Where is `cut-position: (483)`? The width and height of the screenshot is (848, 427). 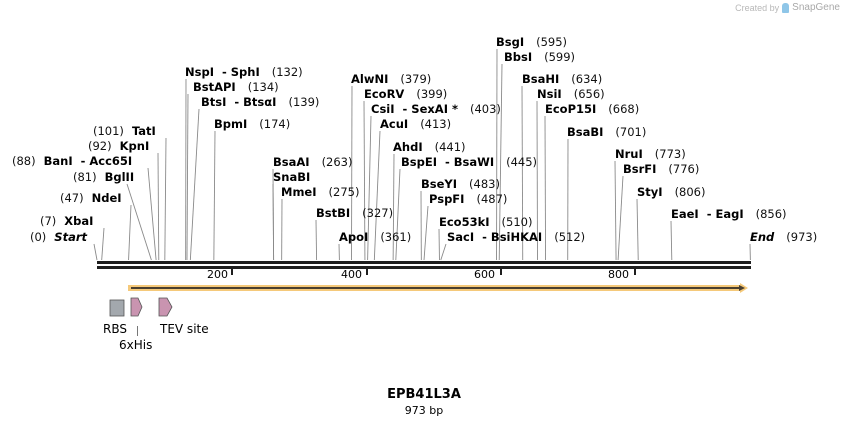
cut-position: (483) is located at coordinates (484, 184).